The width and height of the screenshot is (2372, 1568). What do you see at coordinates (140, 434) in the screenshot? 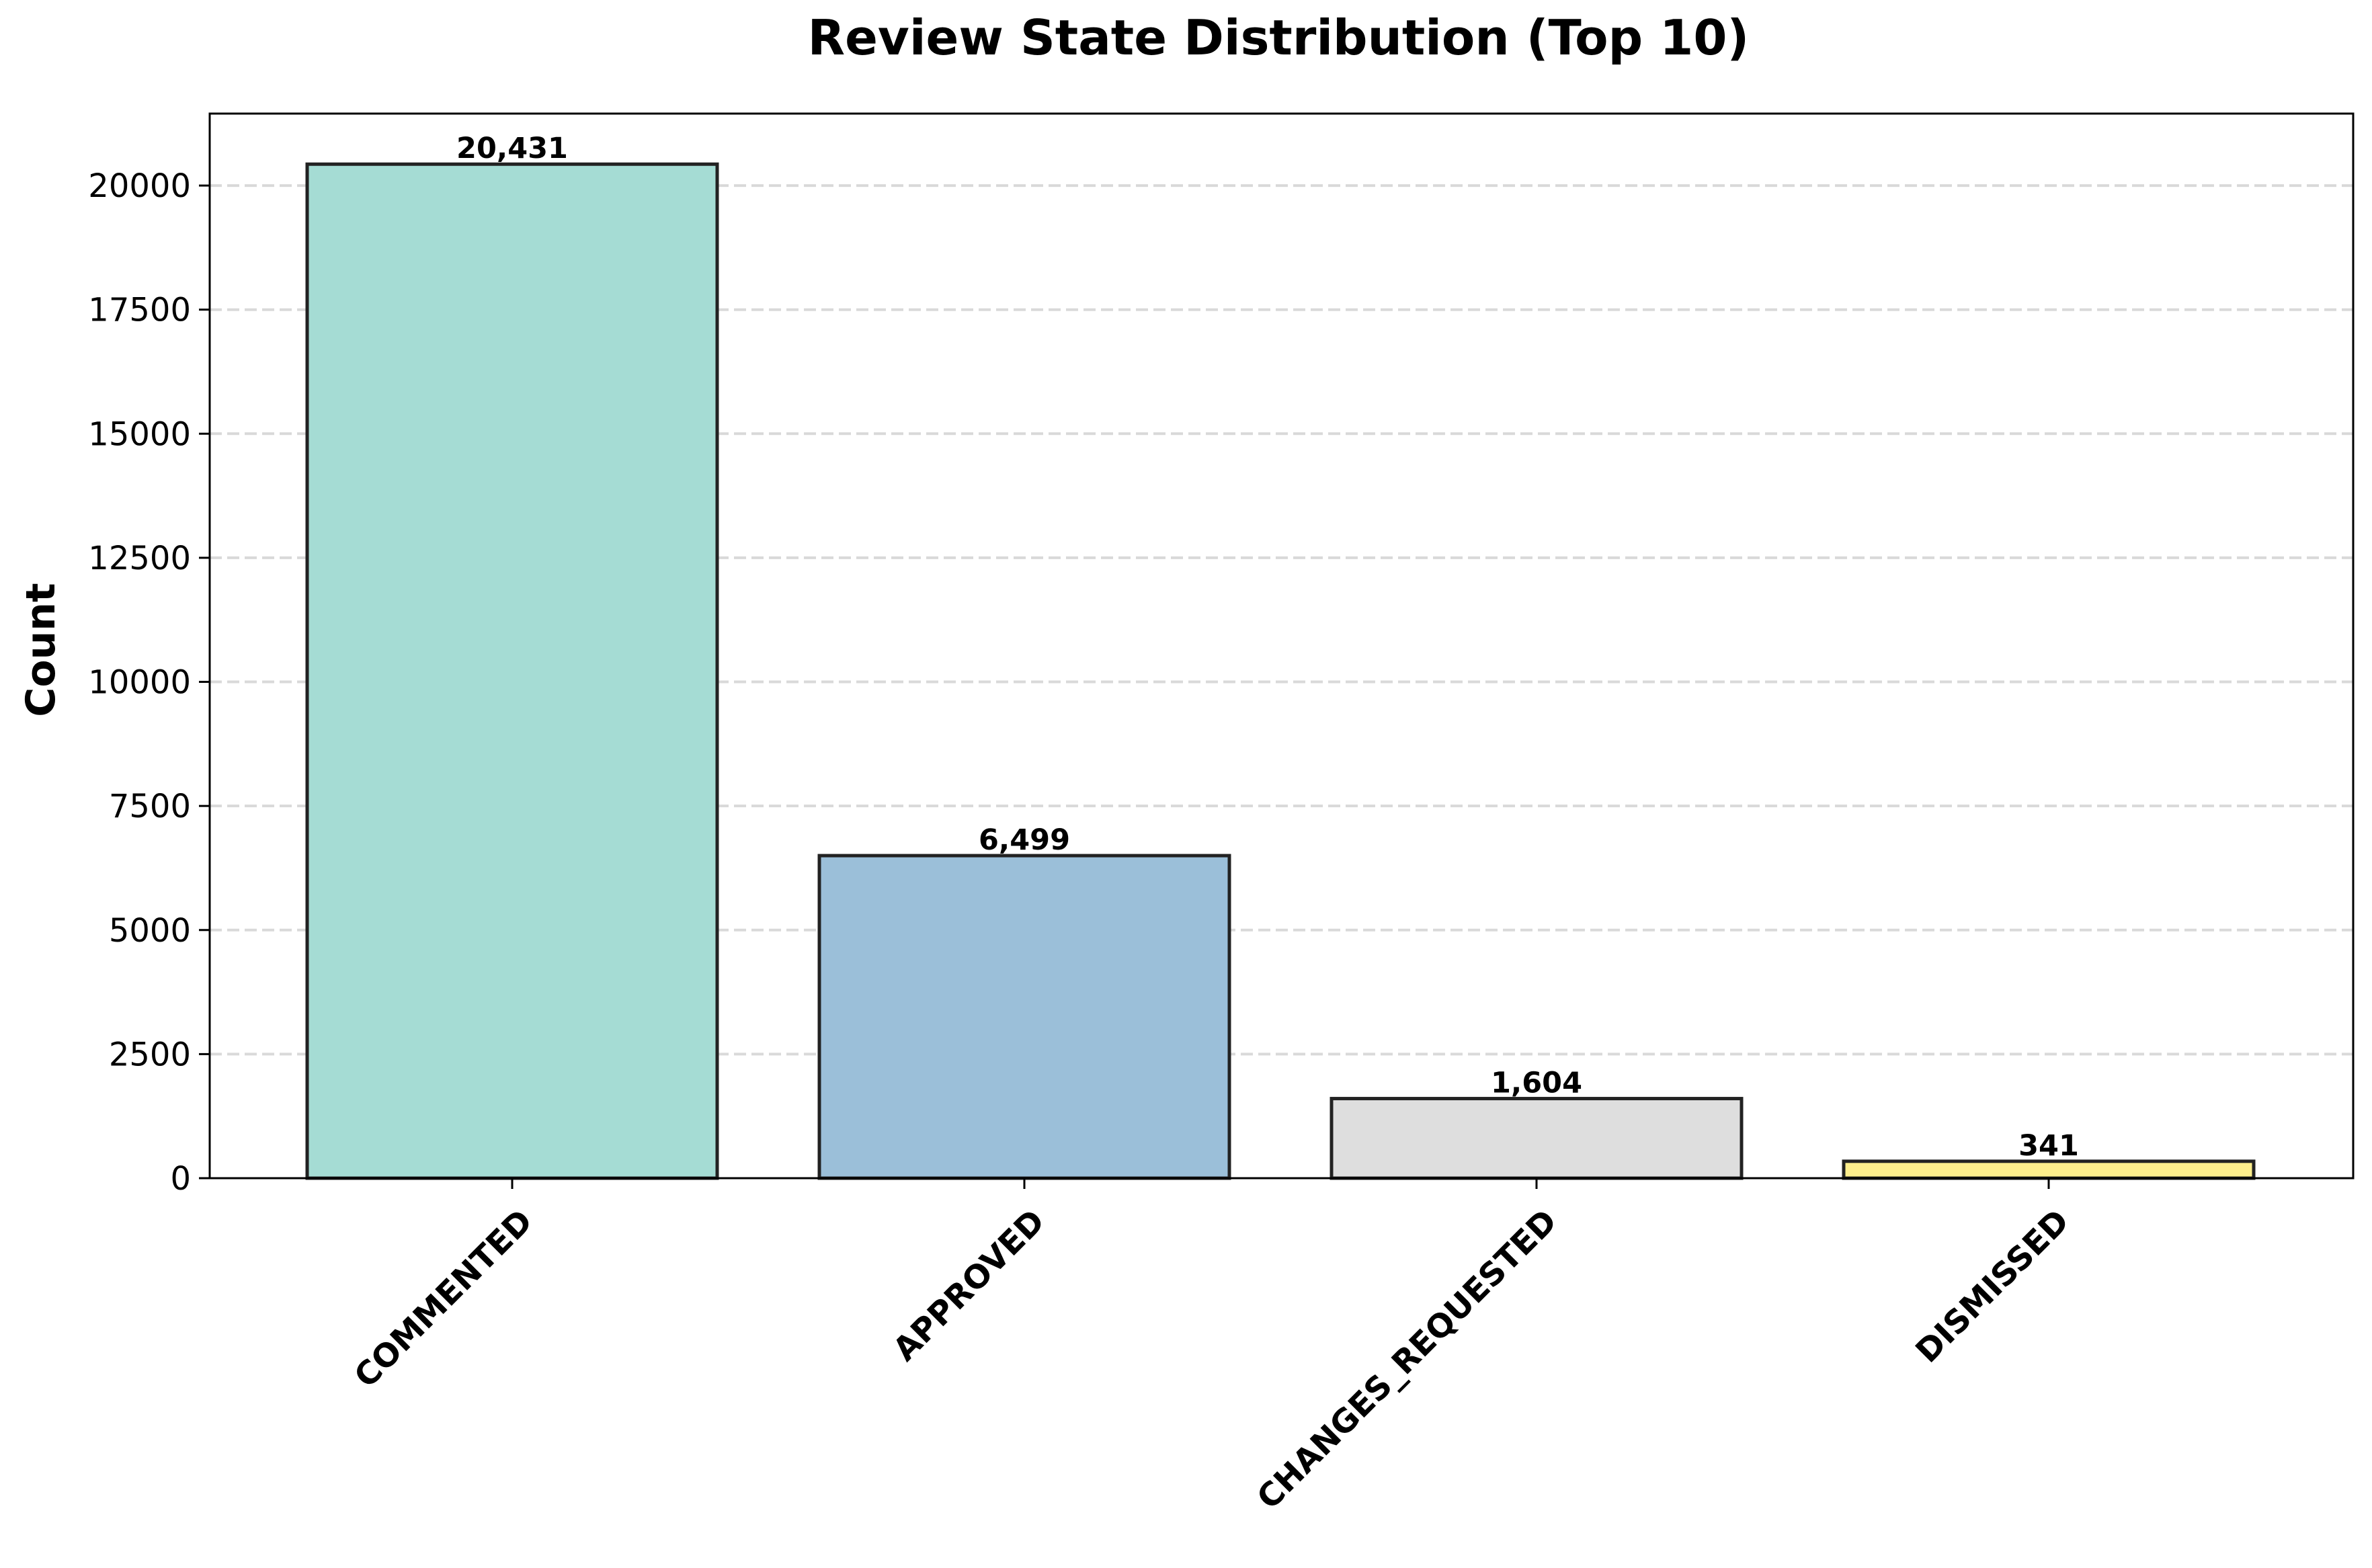
I see `y-tick-label: 15000` at bounding box center [140, 434].